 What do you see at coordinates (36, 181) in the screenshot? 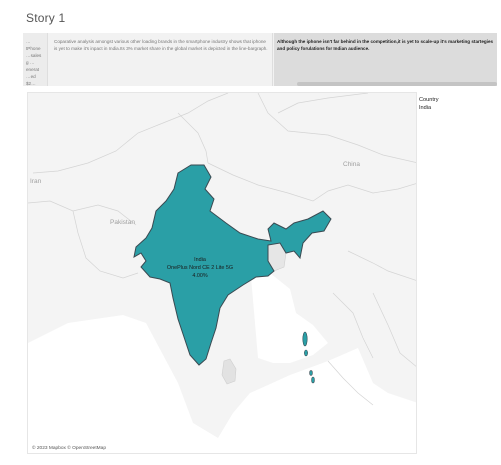
I see `map-label-iran: Iran` at bounding box center [36, 181].